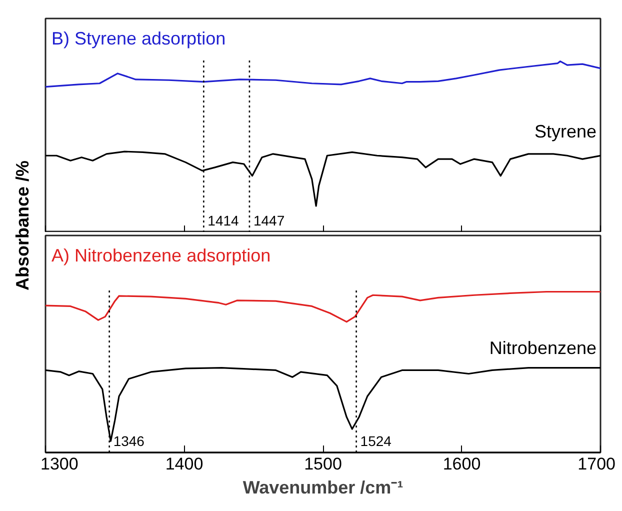  What do you see at coordinates (323, 464) in the screenshot?
I see `x-tick-label: 1500` at bounding box center [323, 464].